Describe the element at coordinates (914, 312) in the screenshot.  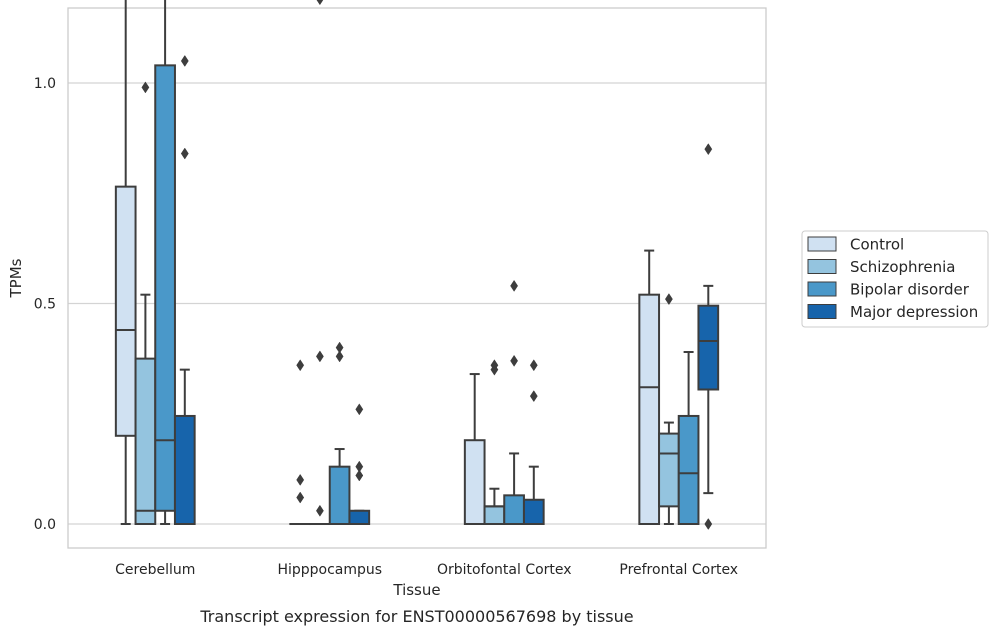
I see `legend-label: Major depression` at that location.